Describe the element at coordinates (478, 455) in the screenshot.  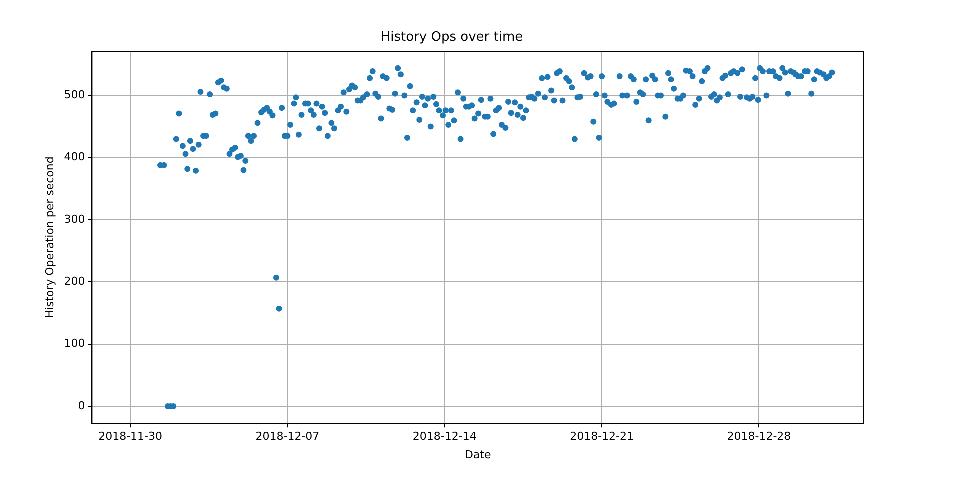
I see `x-axis-title: Date` at that location.